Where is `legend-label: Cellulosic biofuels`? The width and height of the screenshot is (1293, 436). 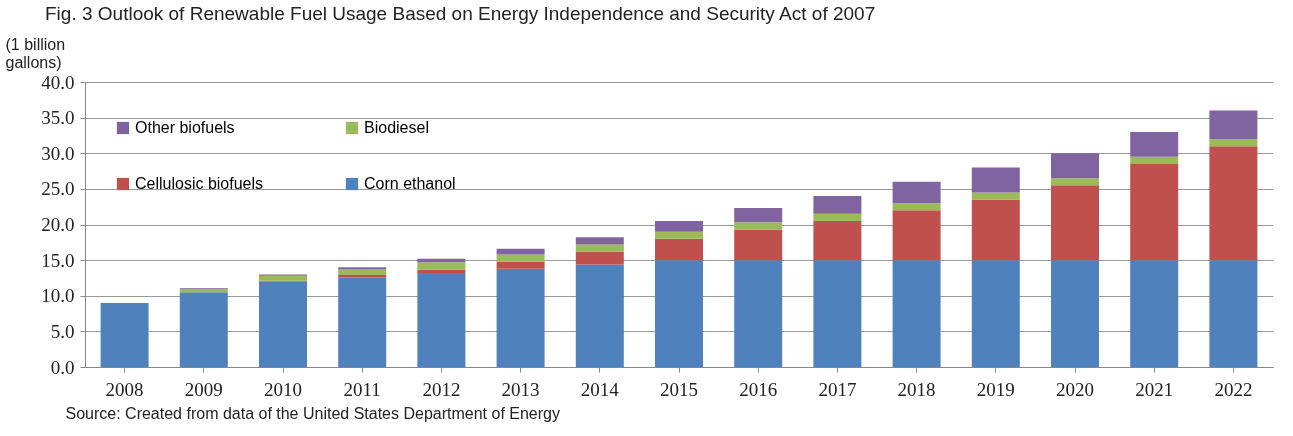 legend-label: Cellulosic biofuels is located at coordinates (199, 183).